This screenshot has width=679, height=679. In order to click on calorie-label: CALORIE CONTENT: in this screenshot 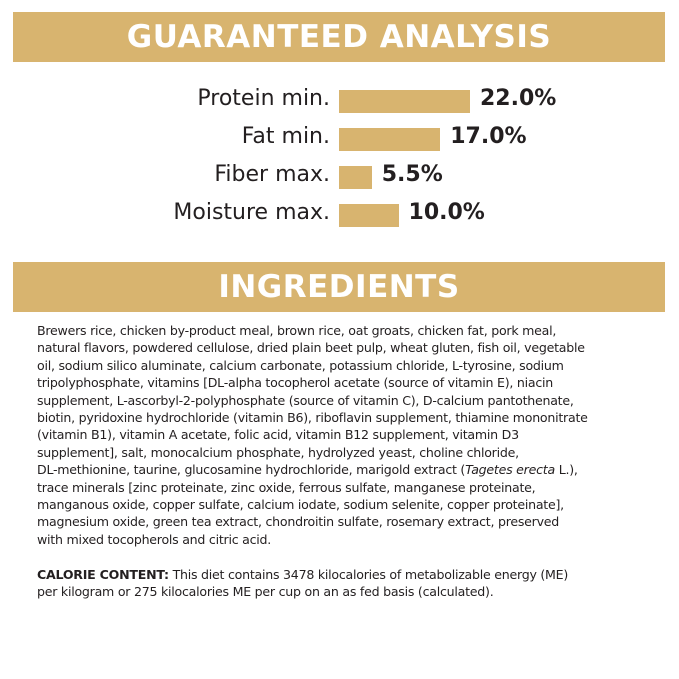, I will do `click(103, 574)`.